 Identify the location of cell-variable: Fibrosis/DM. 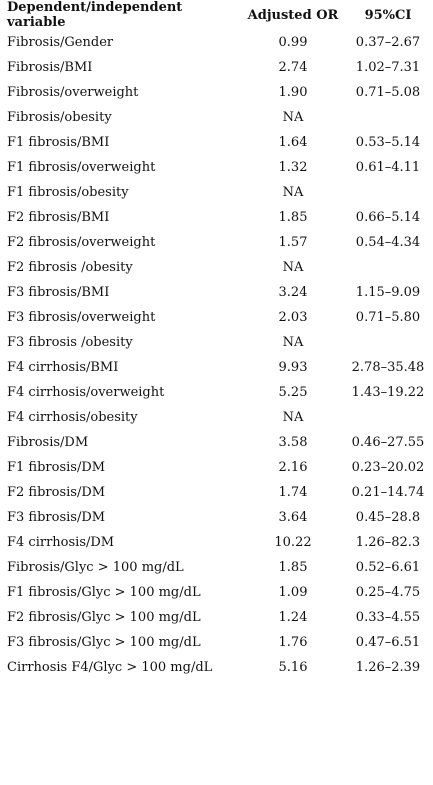
(48, 442).